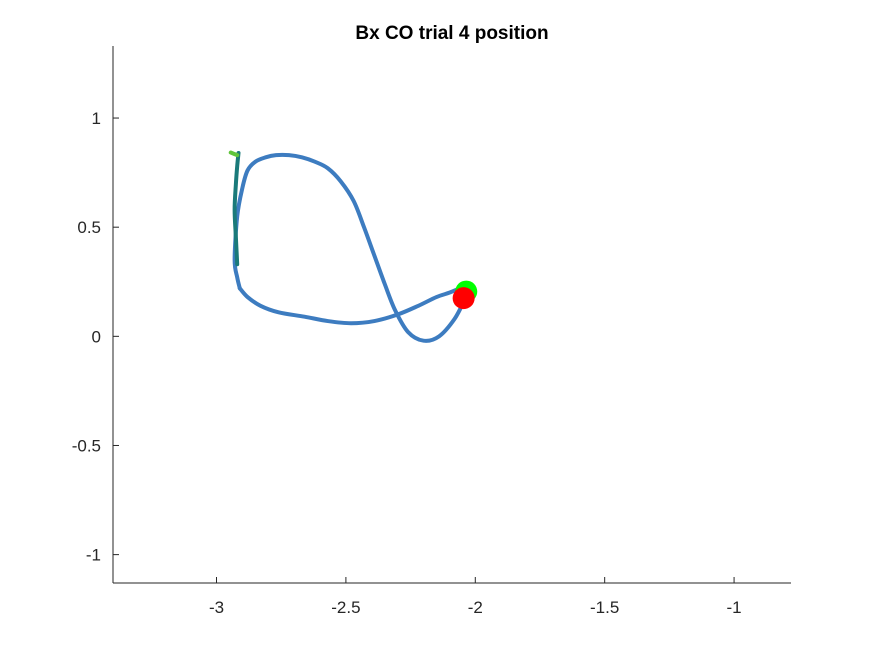 This screenshot has height=656, width=875. Describe the element at coordinates (93, 555) in the screenshot. I see `y-tick-label: -1` at that location.